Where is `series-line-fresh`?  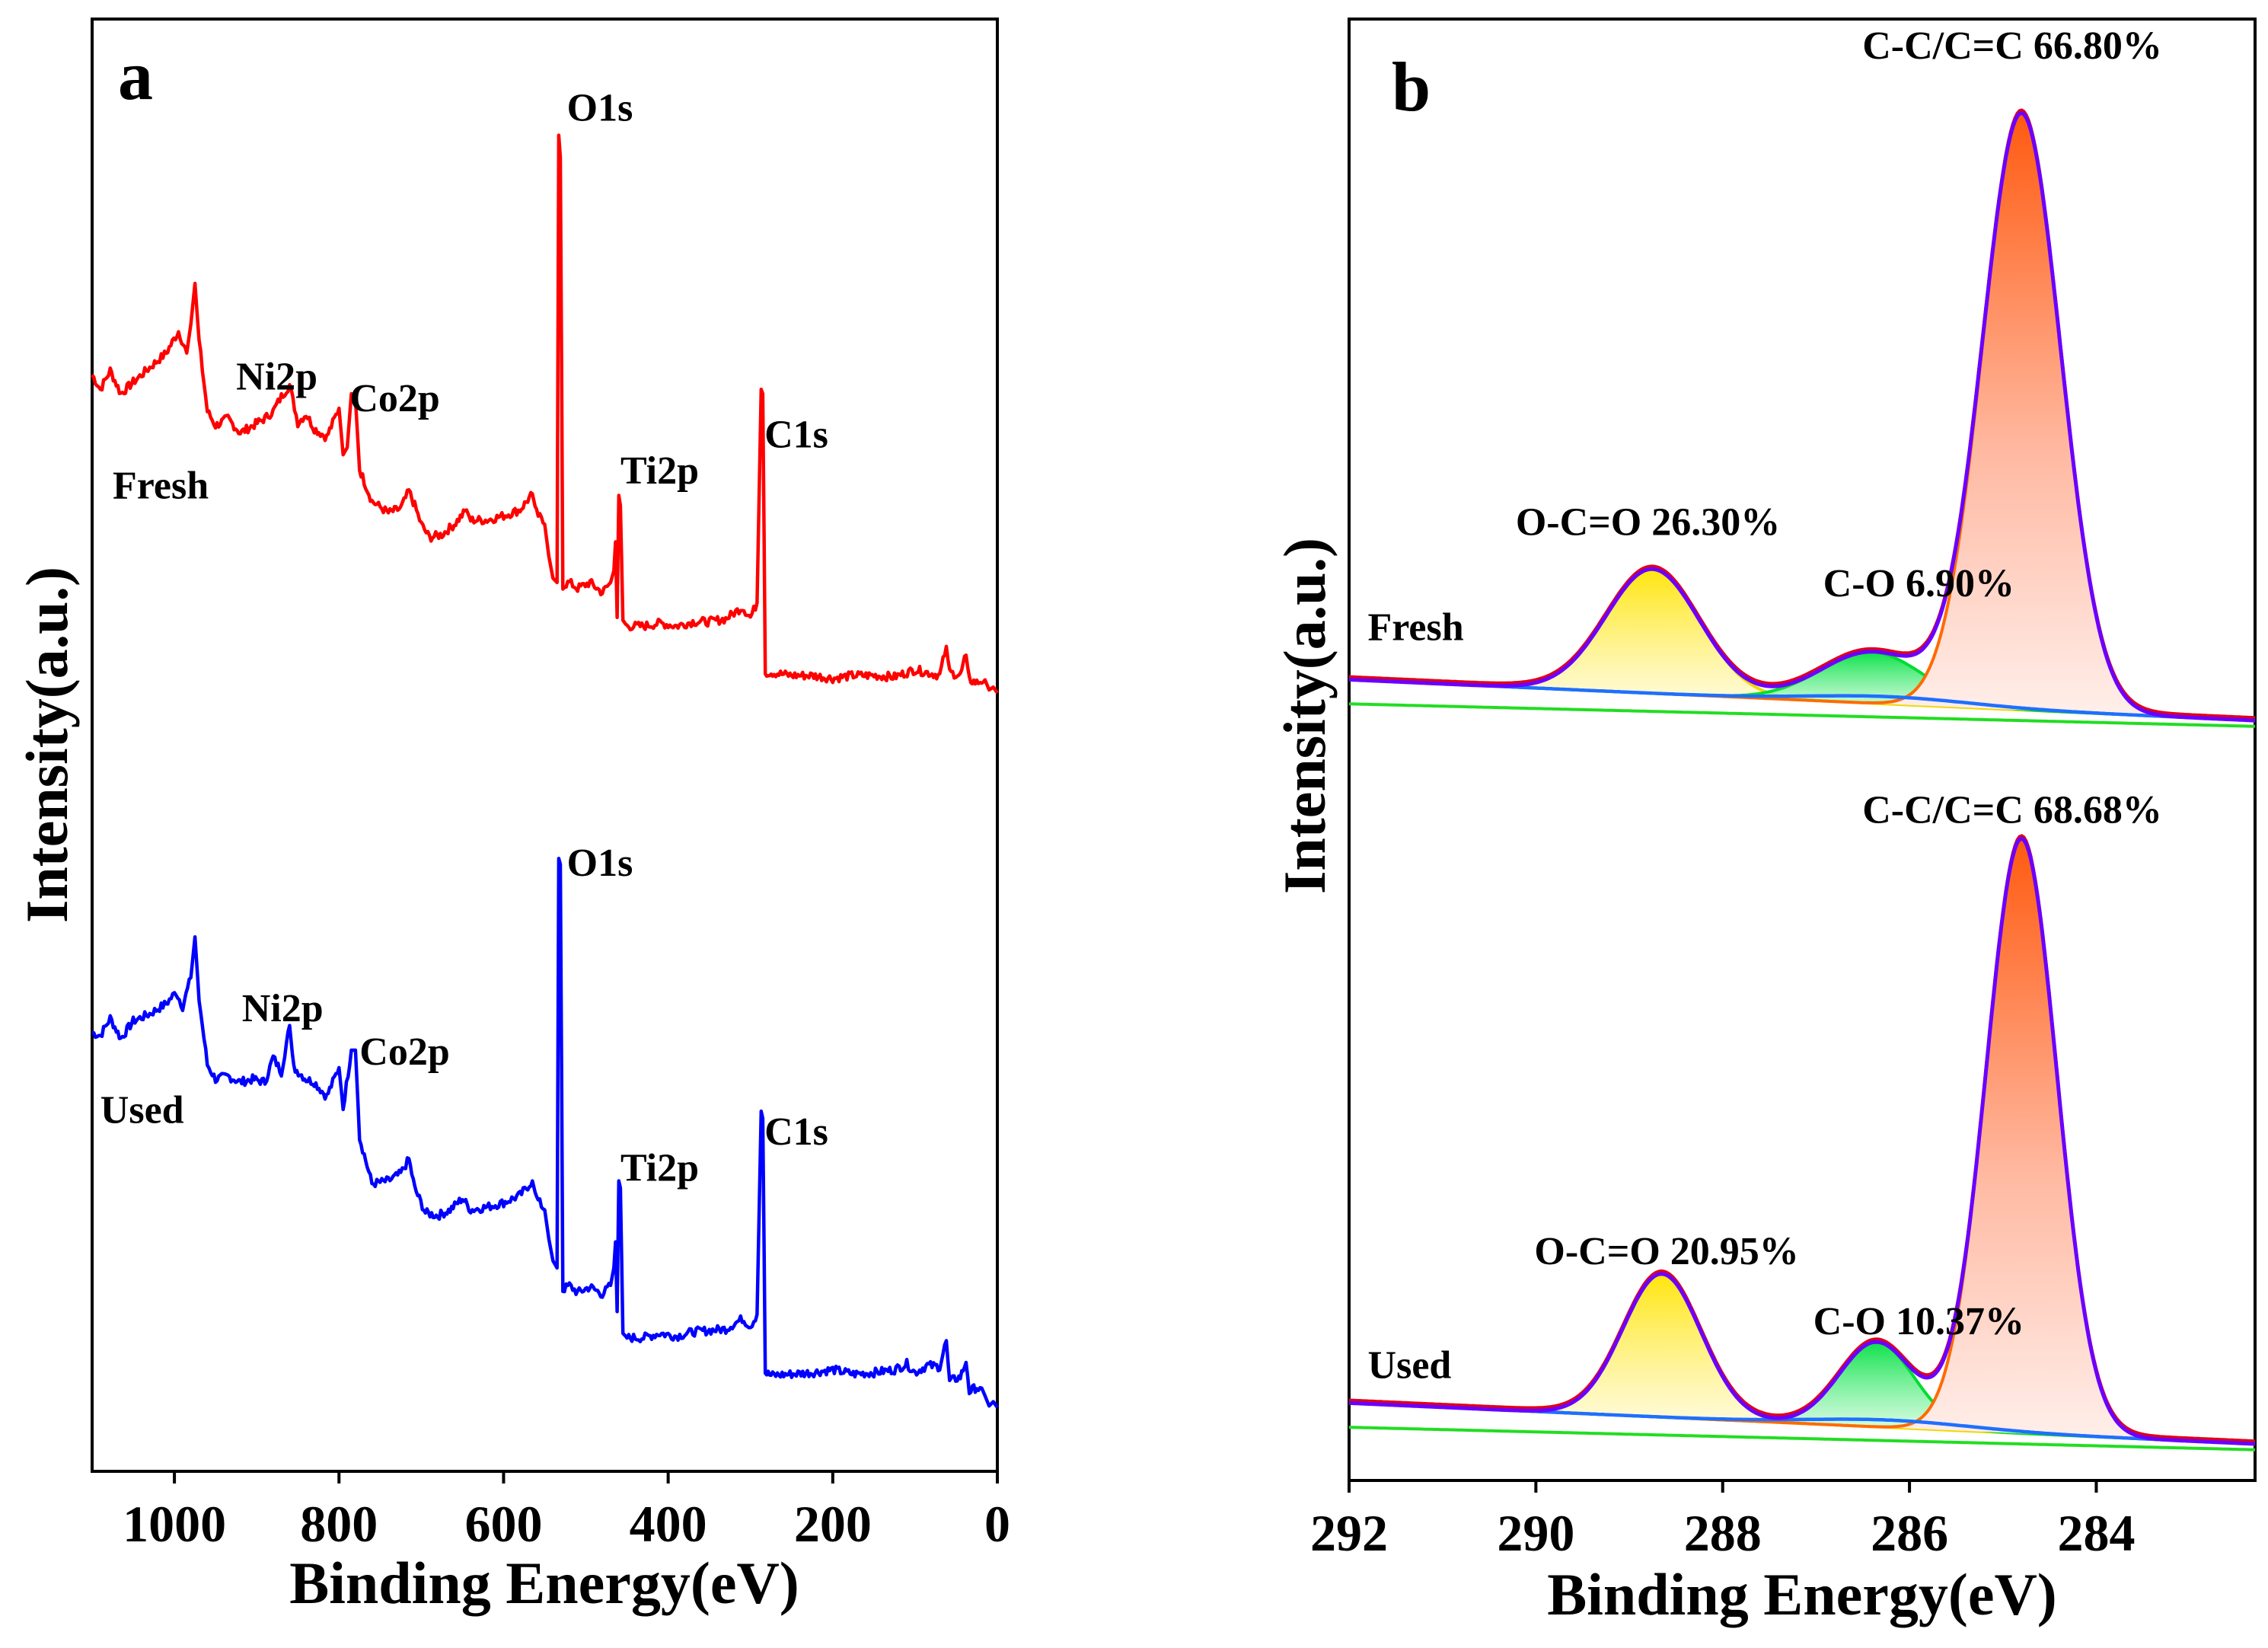 series-line-fresh is located at coordinates (545, 414).